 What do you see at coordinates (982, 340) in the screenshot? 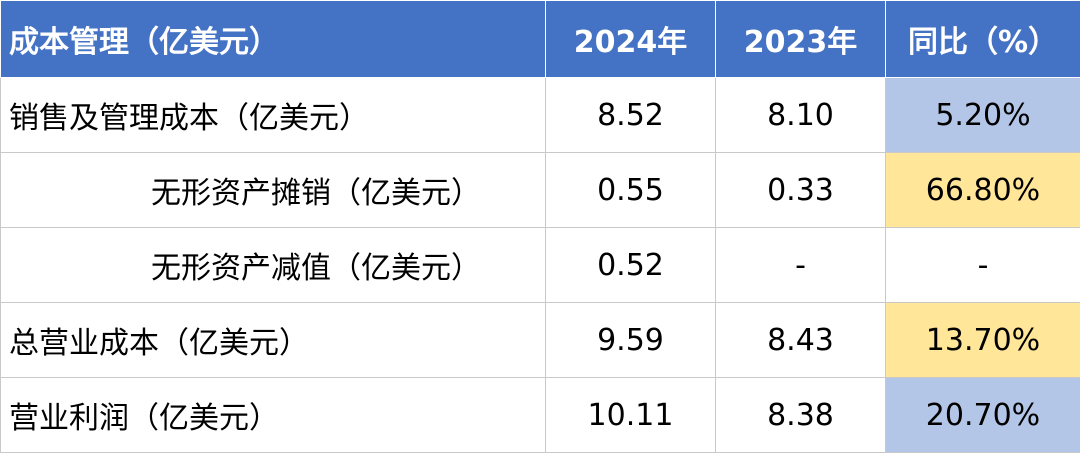
I see `cell: 13.70%` at bounding box center [982, 340].